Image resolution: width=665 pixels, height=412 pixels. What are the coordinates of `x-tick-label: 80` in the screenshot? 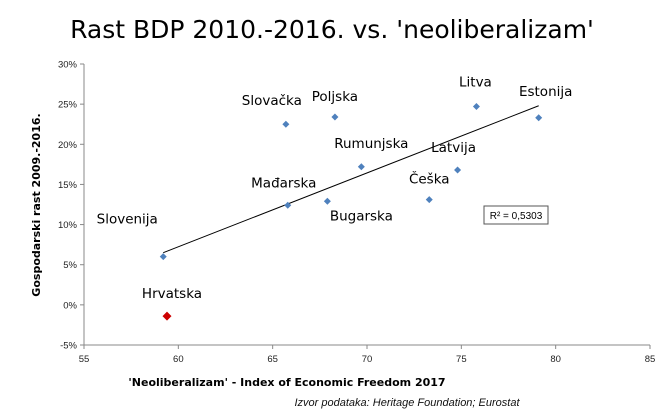 It's located at (555, 359).